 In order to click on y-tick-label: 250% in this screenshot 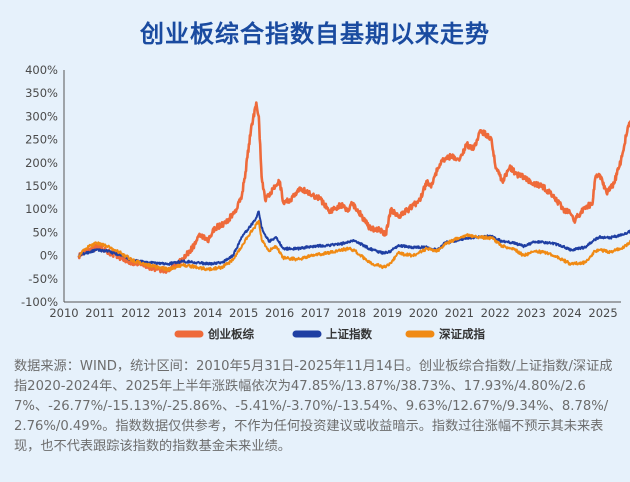, I will do `click(41, 140)`.